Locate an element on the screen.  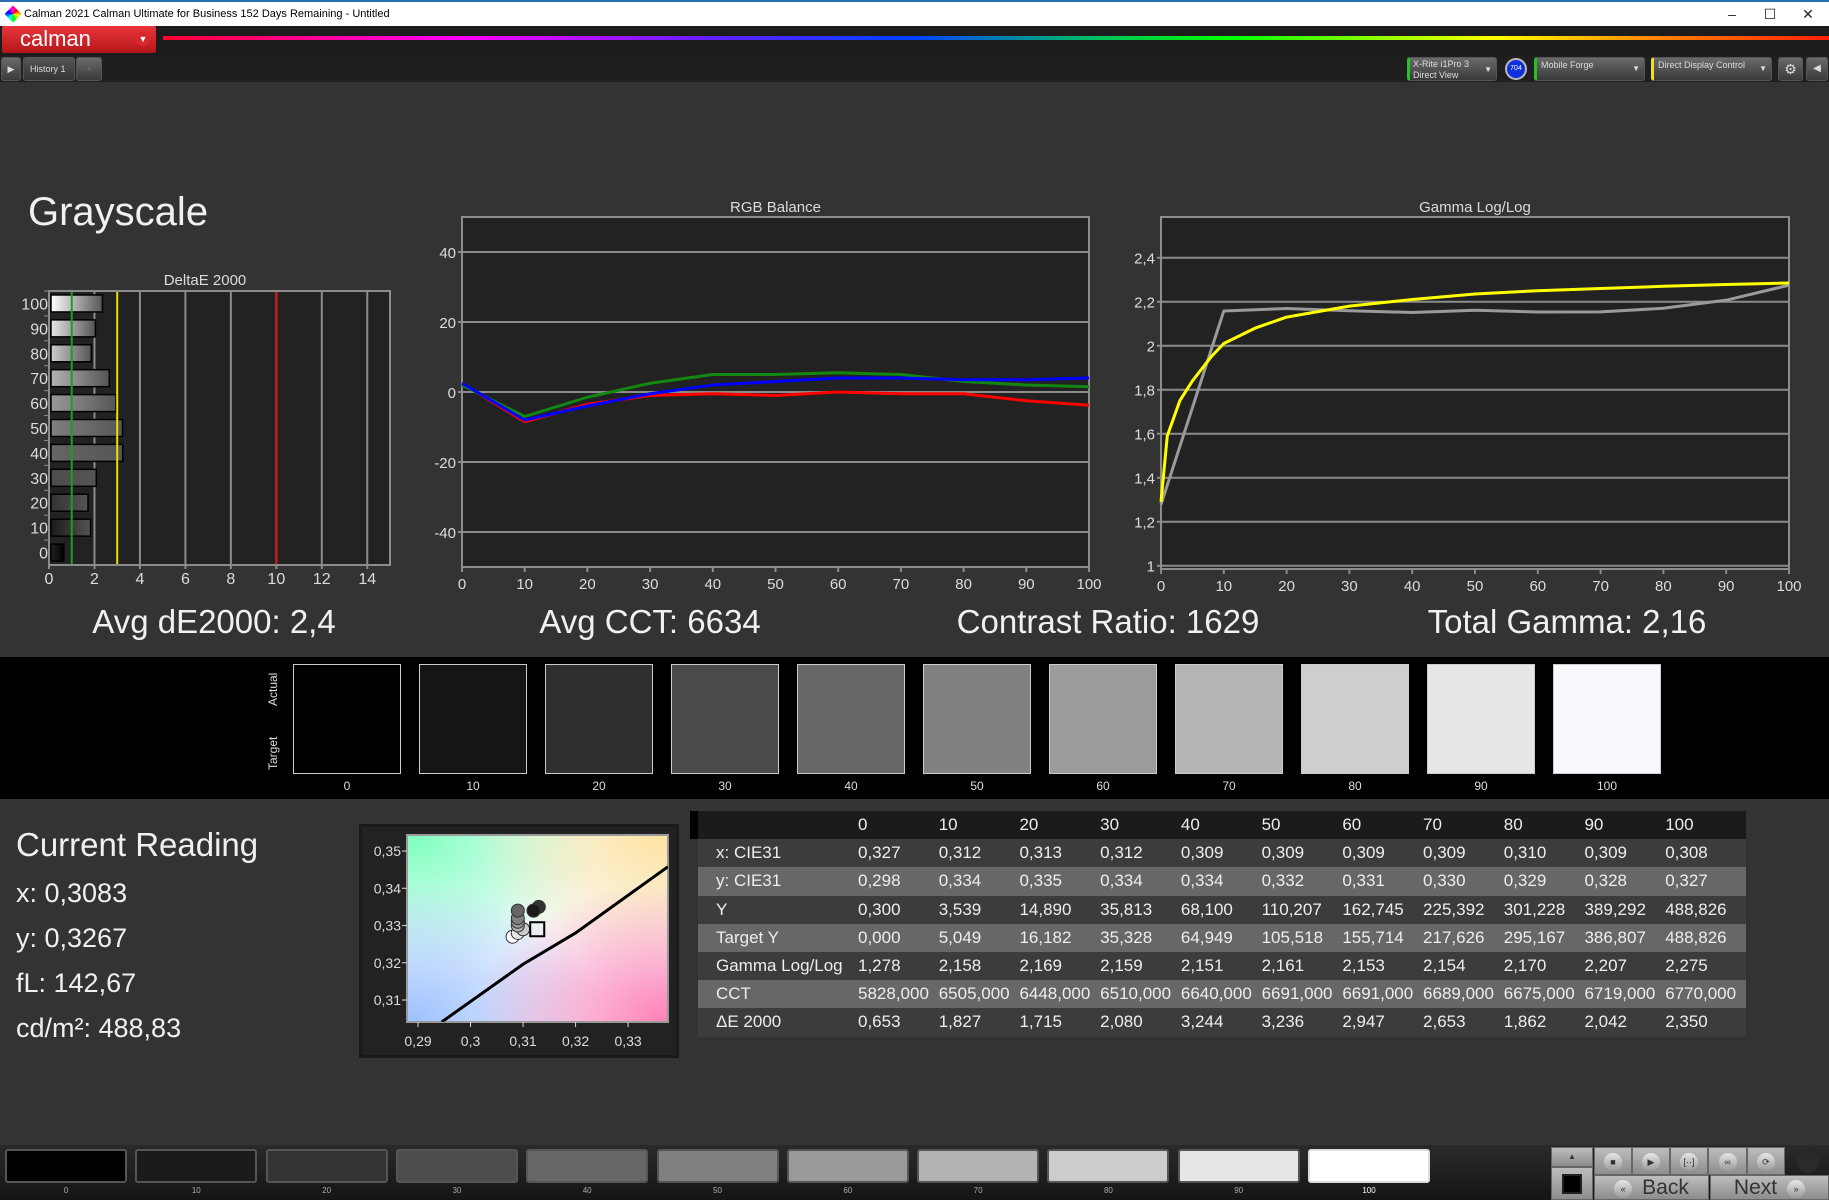
table-cell: 389,292 is located at coordinates (1615, 909).